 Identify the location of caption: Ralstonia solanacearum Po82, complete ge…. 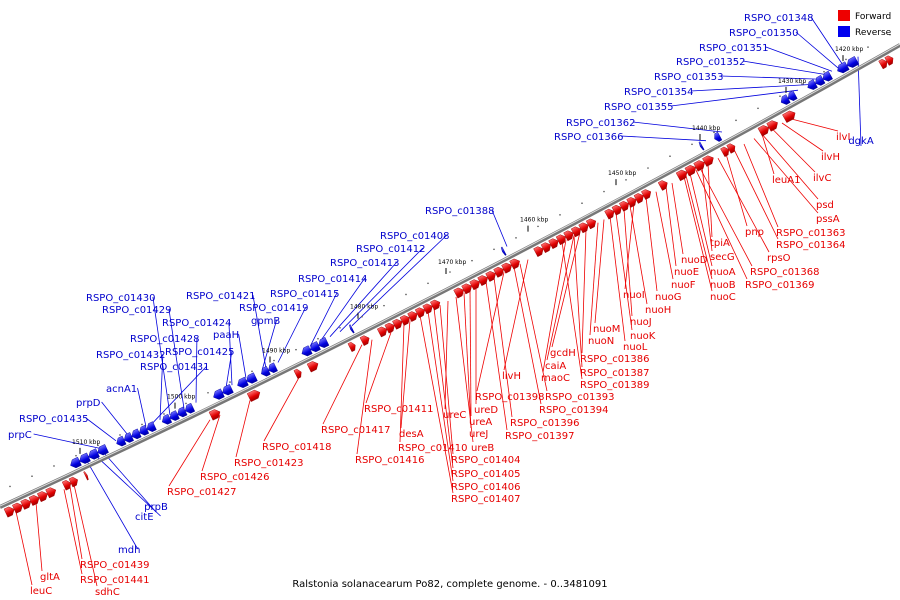
(449, 584).